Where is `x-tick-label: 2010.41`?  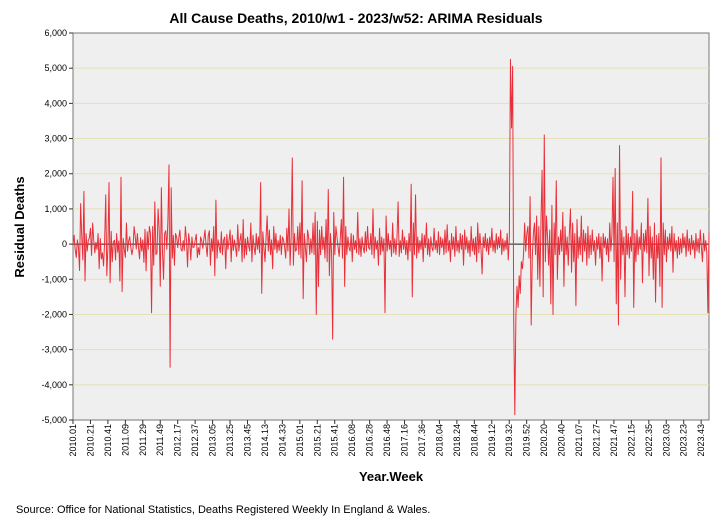 x-tick-label: 2010.41 is located at coordinates (108, 440).